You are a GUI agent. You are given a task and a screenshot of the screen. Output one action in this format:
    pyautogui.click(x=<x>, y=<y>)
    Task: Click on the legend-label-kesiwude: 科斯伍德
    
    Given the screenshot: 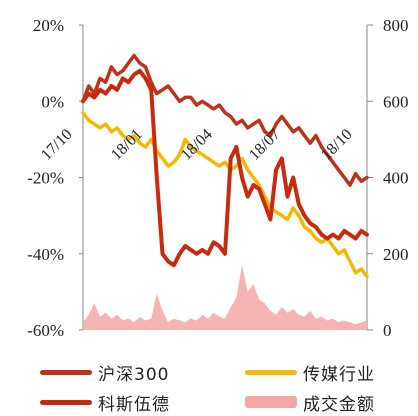 What is the action you would take?
    pyautogui.click(x=134, y=404)
    